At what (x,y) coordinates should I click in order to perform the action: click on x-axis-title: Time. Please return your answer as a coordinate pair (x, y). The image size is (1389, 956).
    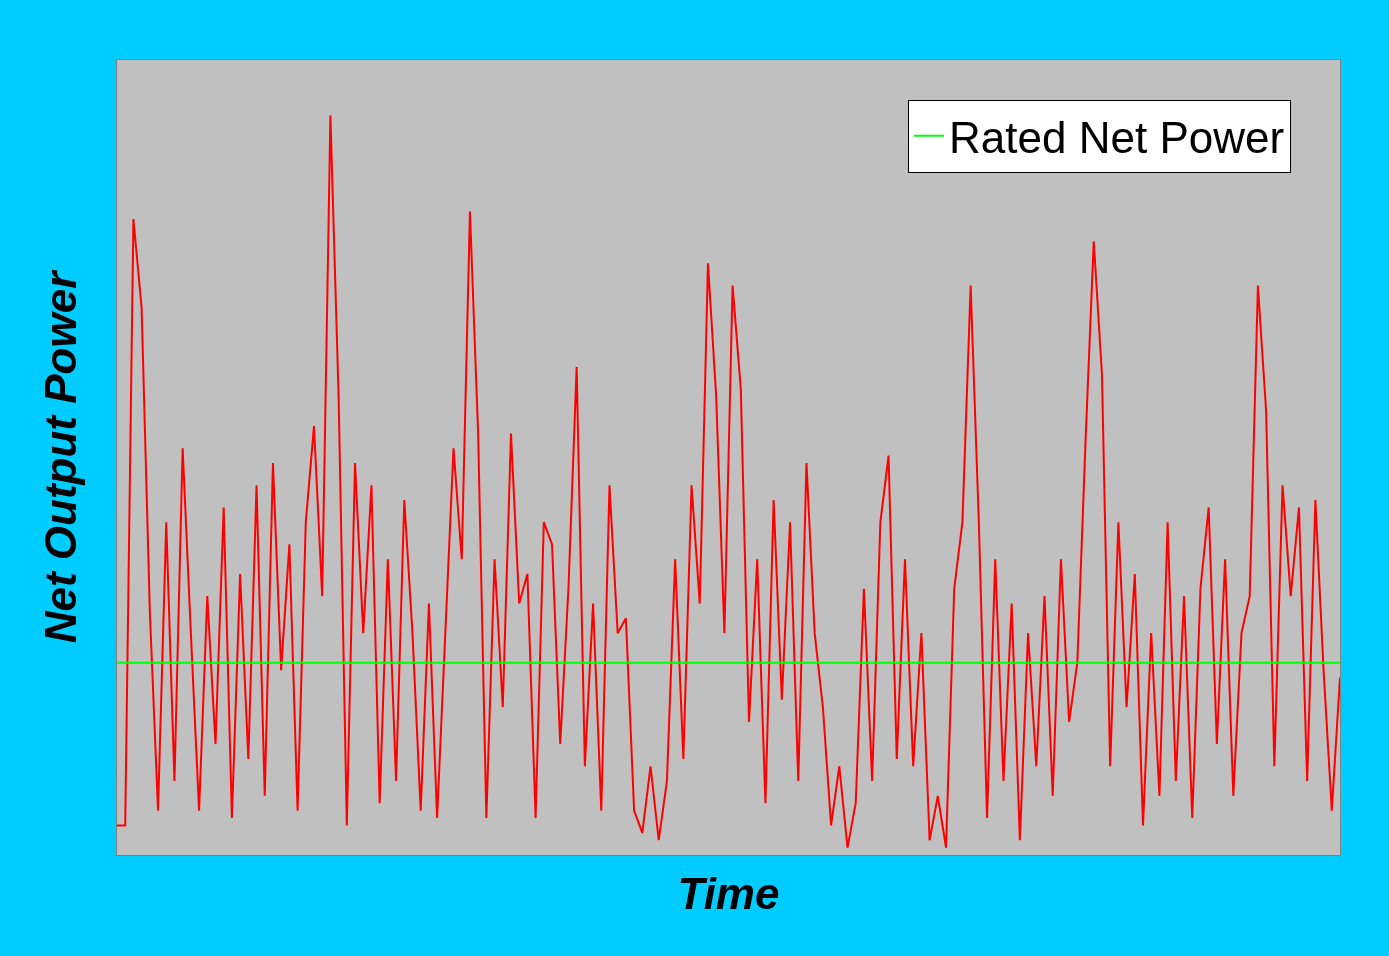
    Looking at the image, I should click on (728, 893).